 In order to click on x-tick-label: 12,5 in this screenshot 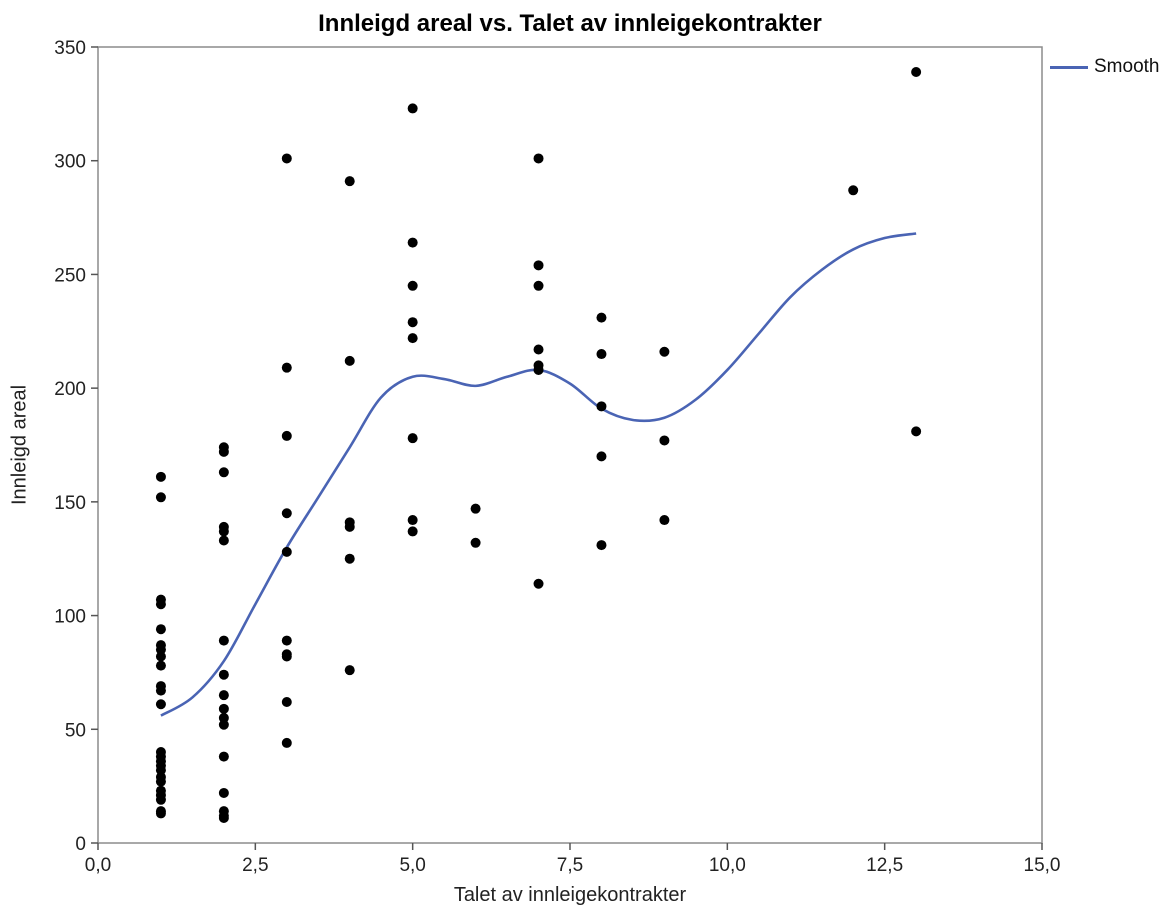, I will do `click(884, 865)`.